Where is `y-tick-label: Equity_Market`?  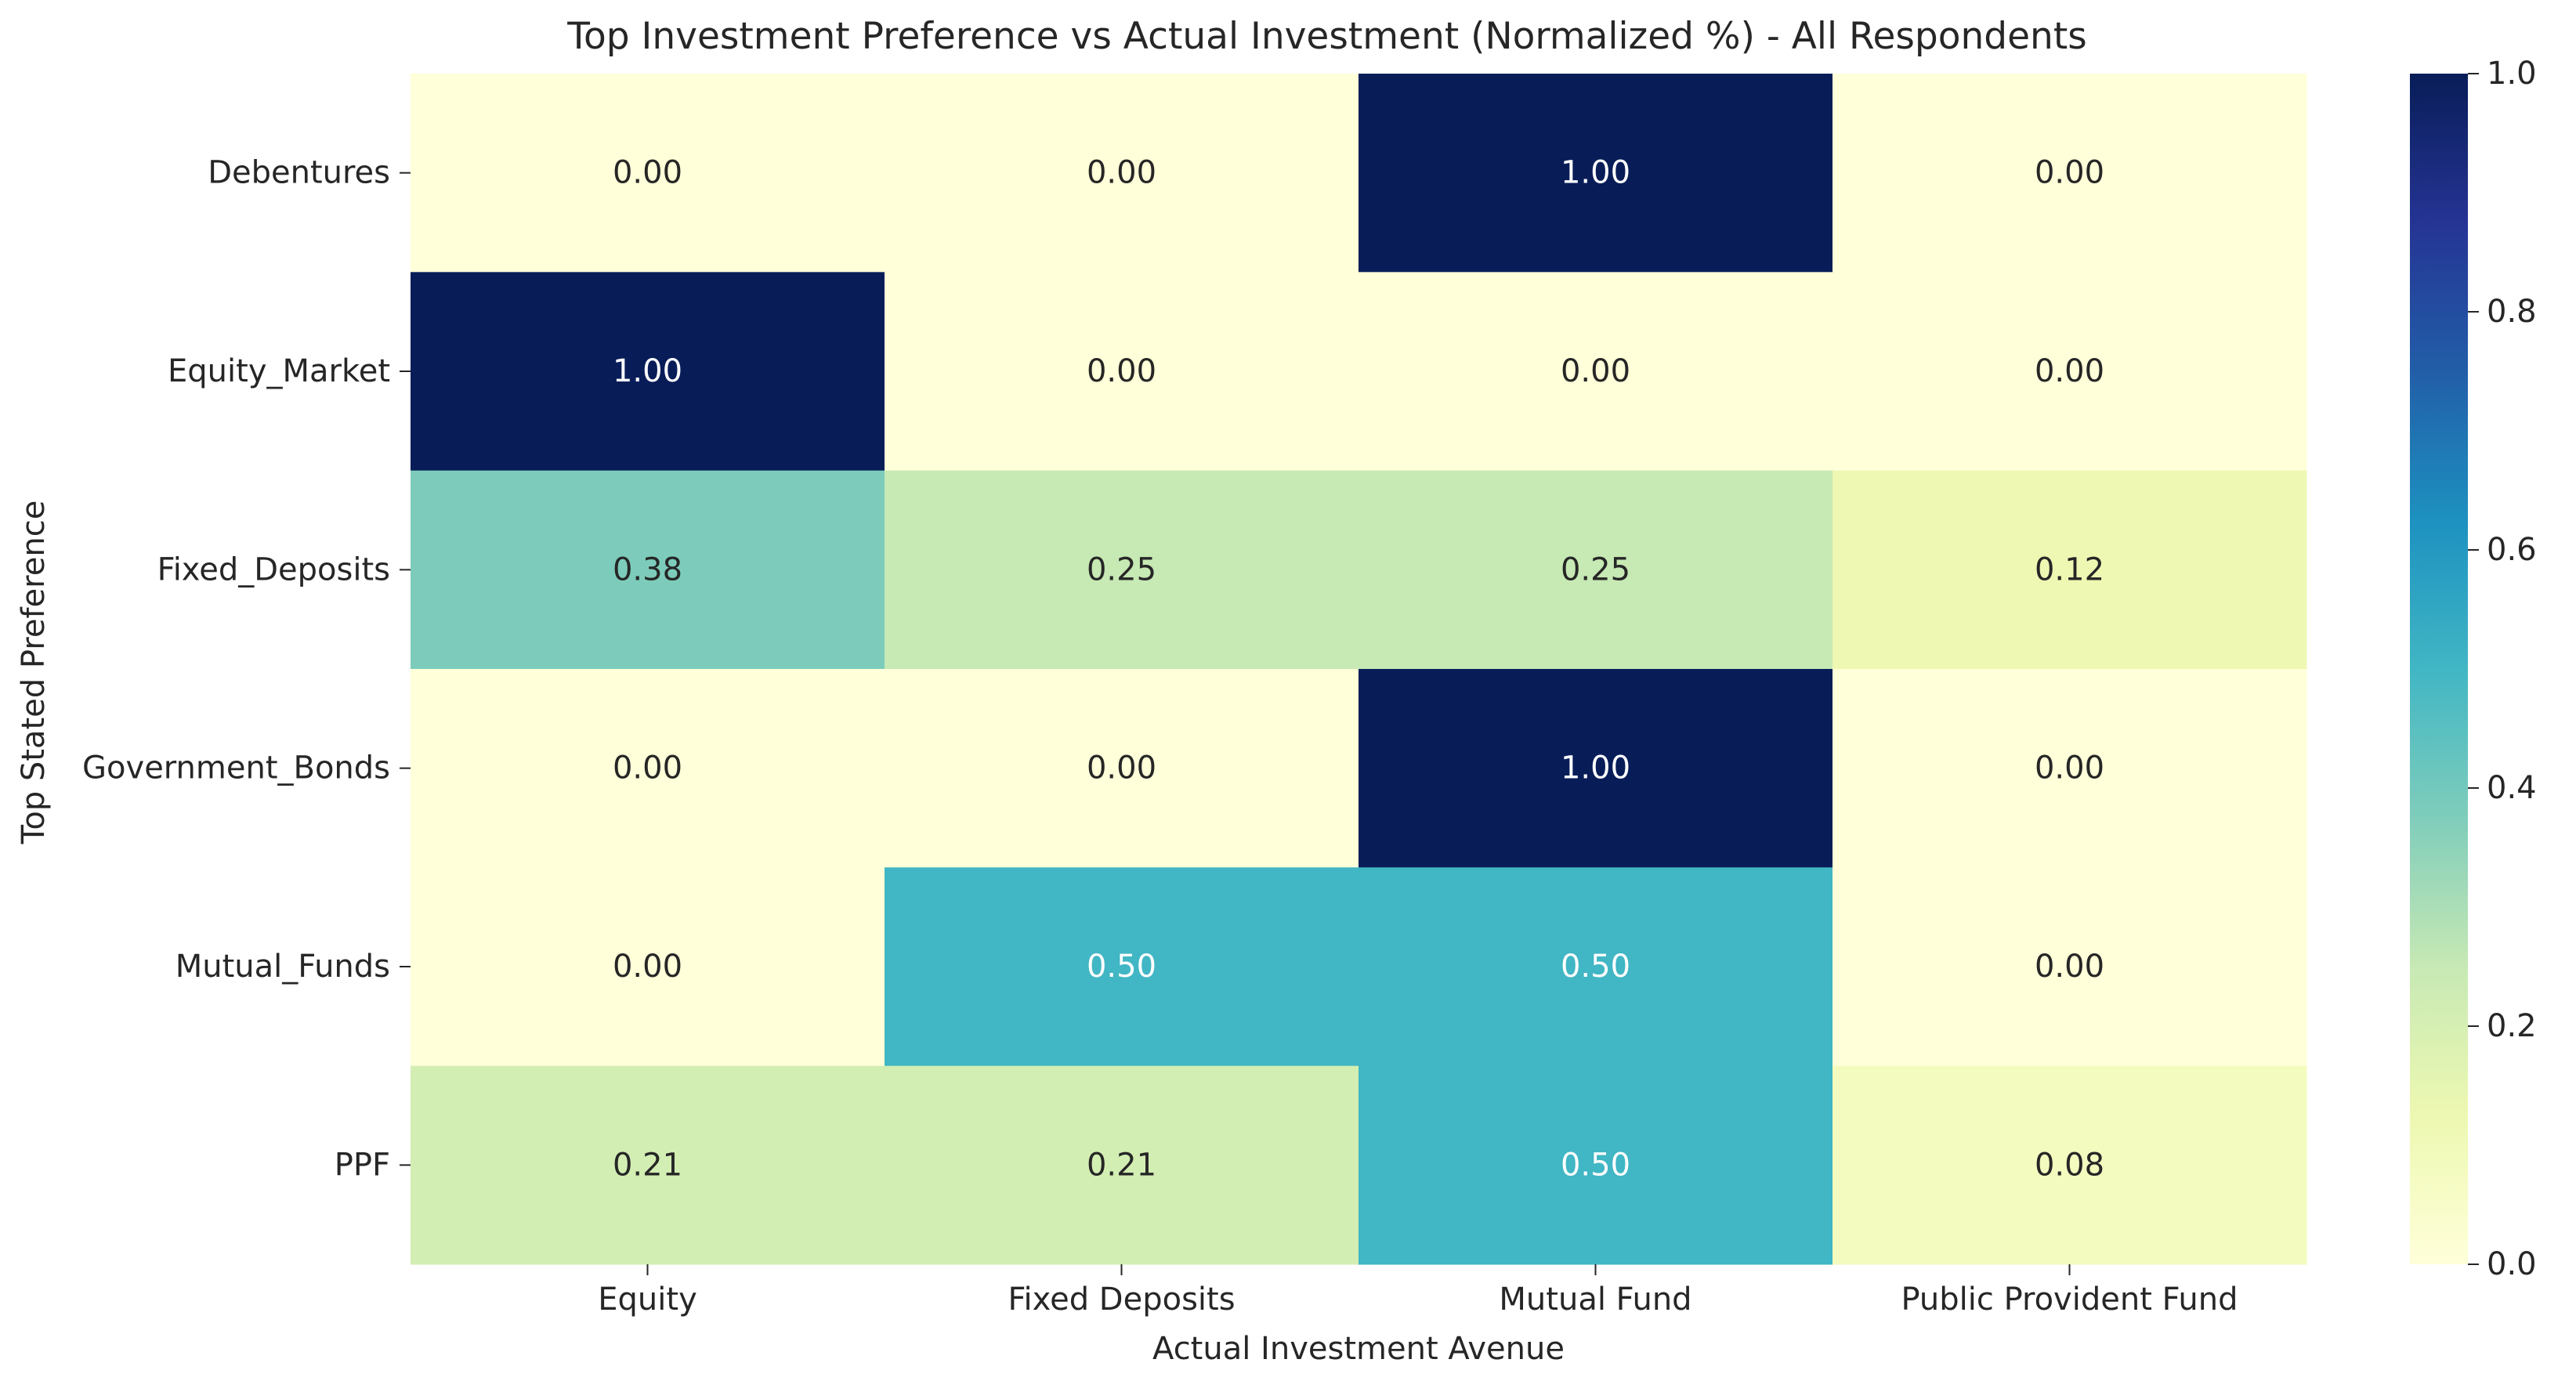 y-tick-label: Equity_Market is located at coordinates (279, 371).